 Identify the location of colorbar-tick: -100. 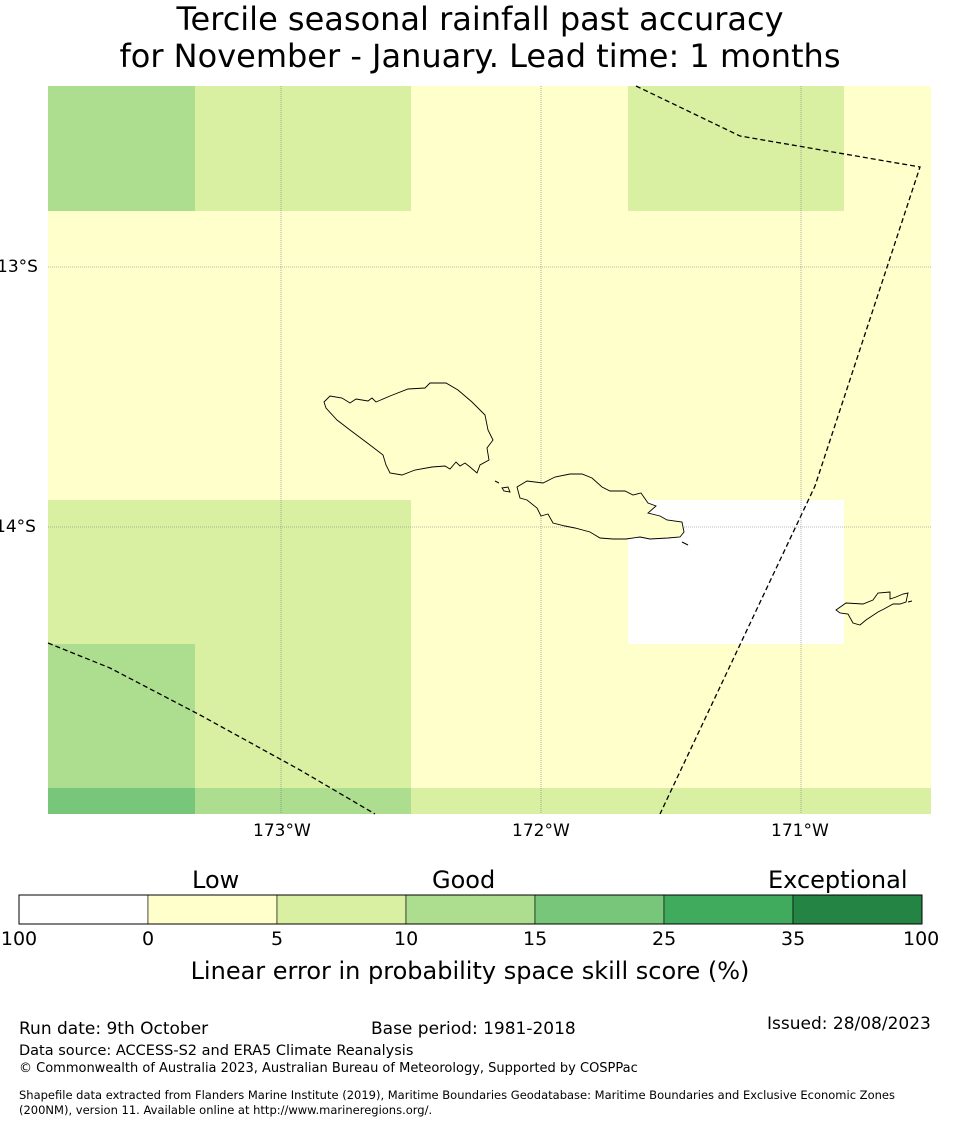
(19, 939).